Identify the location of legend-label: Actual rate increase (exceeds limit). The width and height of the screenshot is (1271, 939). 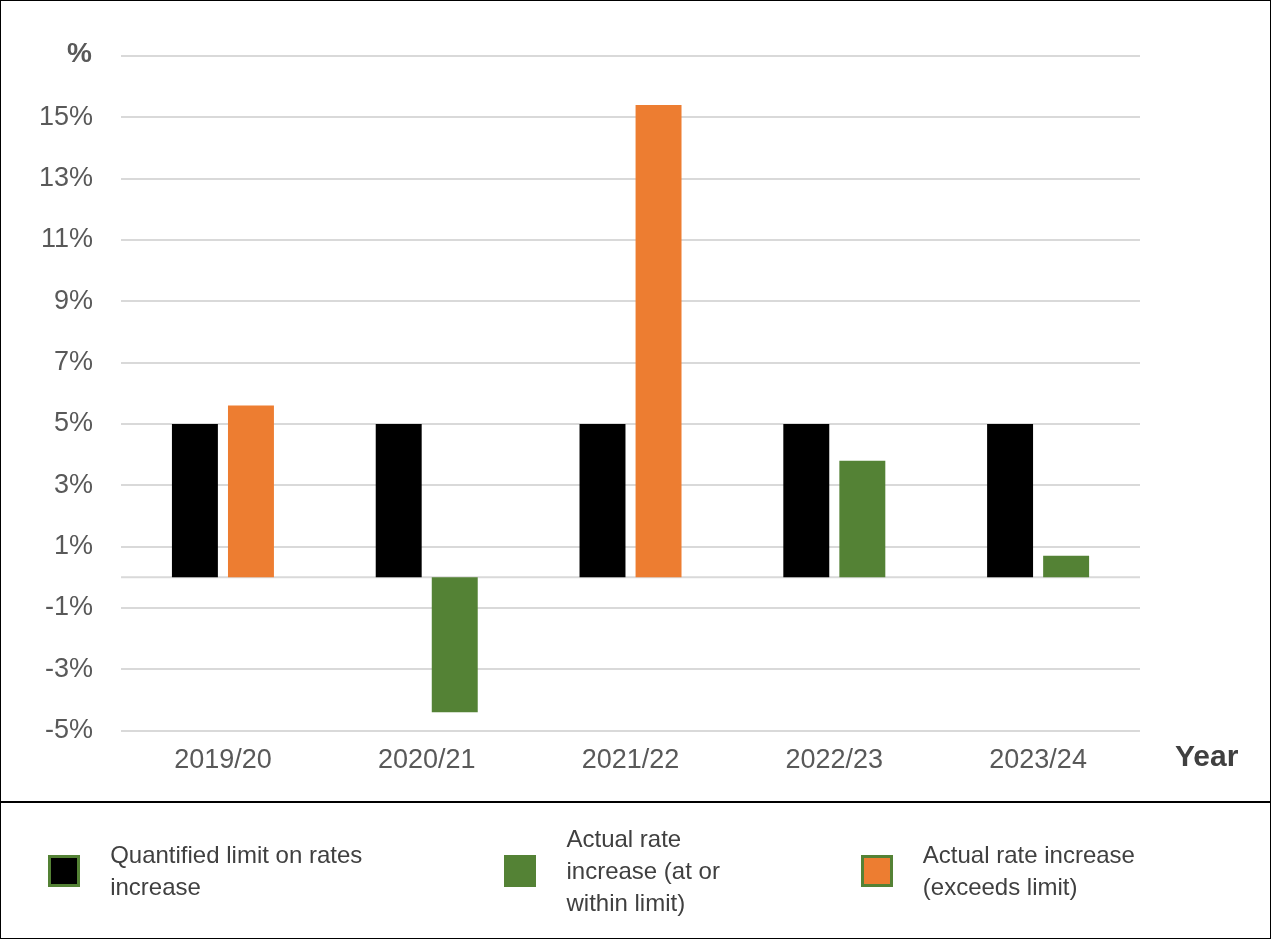
(1029, 870).